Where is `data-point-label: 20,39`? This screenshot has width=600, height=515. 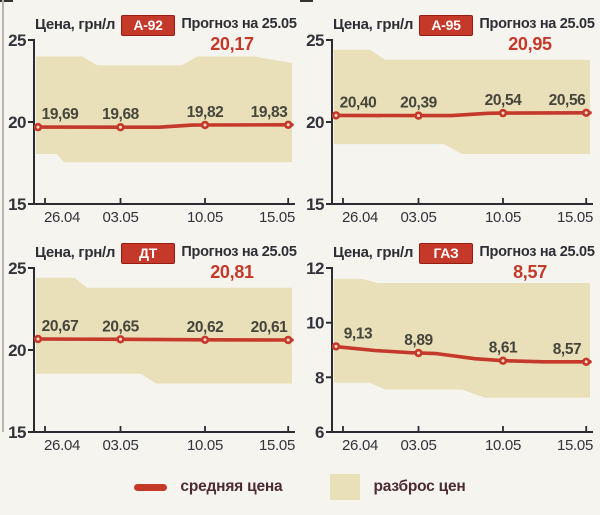 data-point-label: 20,39 is located at coordinates (419, 103).